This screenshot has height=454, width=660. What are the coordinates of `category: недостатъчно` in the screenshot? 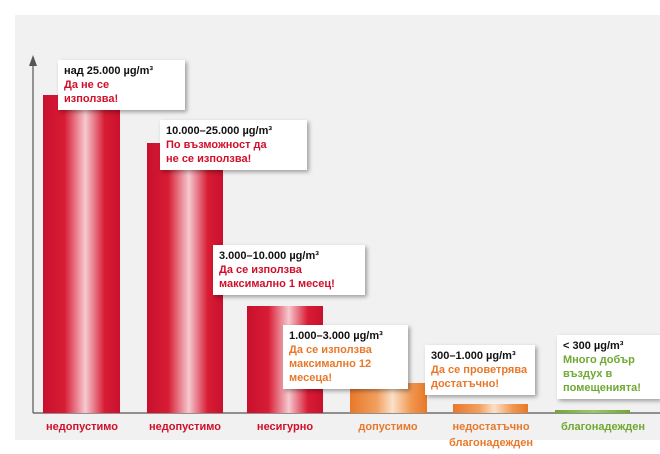 It's located at (491, 427).